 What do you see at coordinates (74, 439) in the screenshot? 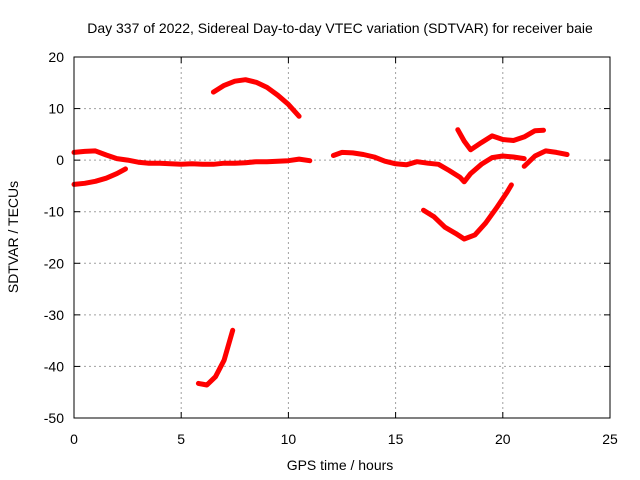
I see `x-tick-label: 0` at bounding box center [74, 439].